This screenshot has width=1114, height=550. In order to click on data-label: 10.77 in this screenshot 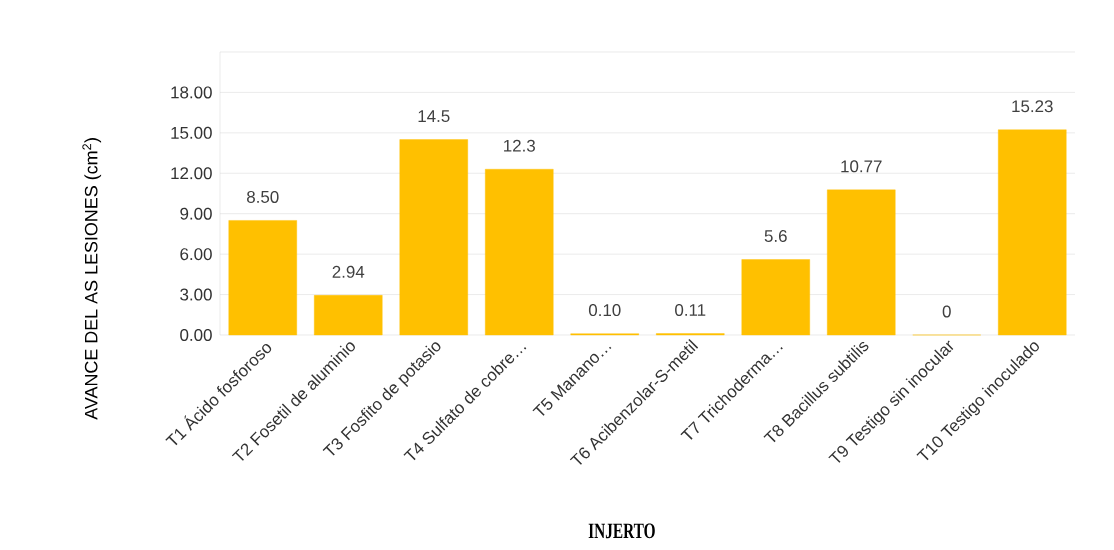, I will do `click(861, 166)`.